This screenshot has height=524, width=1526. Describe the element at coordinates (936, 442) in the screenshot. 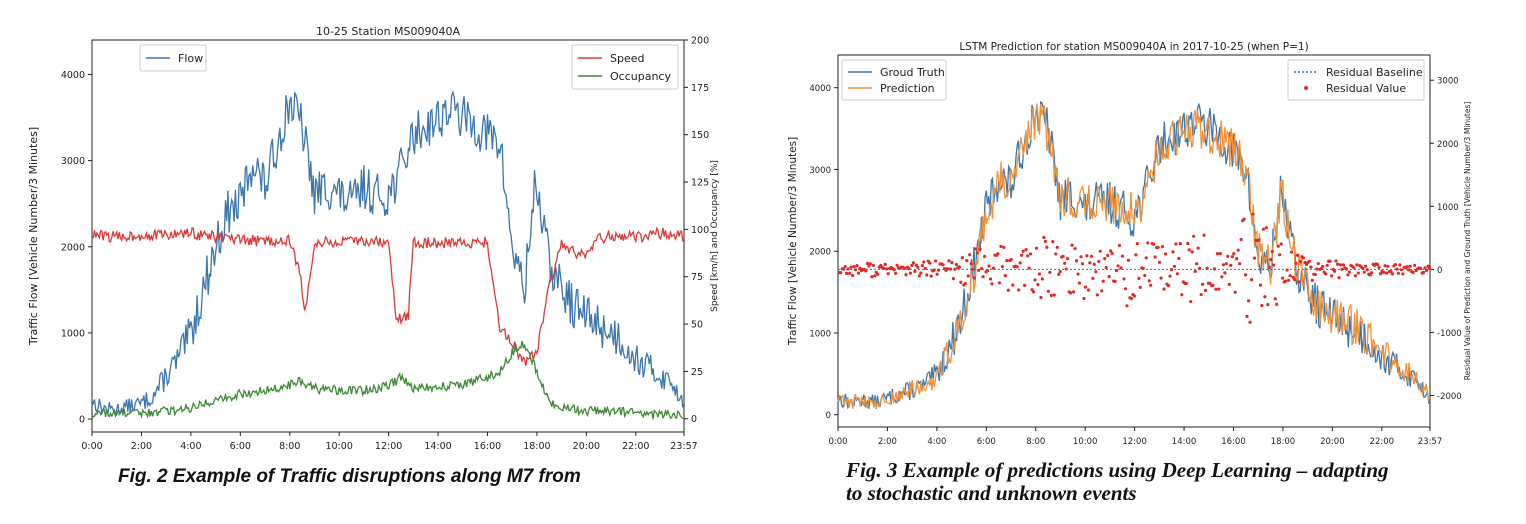

I see `x-tick-label: 4:00` at that location.